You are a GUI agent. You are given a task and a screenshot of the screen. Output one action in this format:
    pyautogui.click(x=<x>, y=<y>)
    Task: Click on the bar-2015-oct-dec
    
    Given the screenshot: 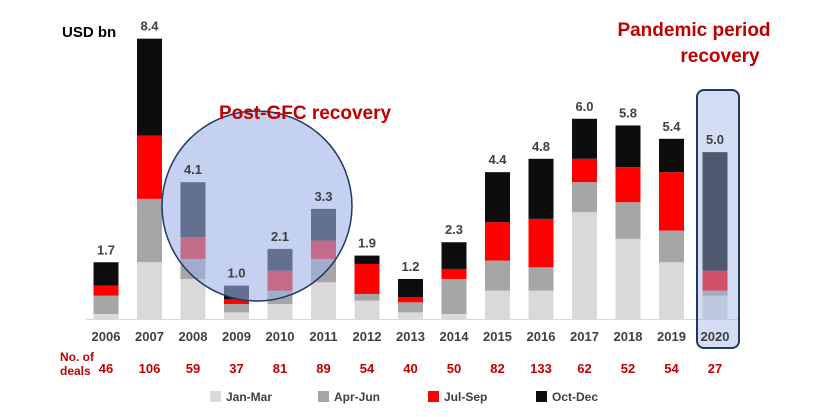 What is the action you would take?
    pyautogui.click(x=497, y=197)
    